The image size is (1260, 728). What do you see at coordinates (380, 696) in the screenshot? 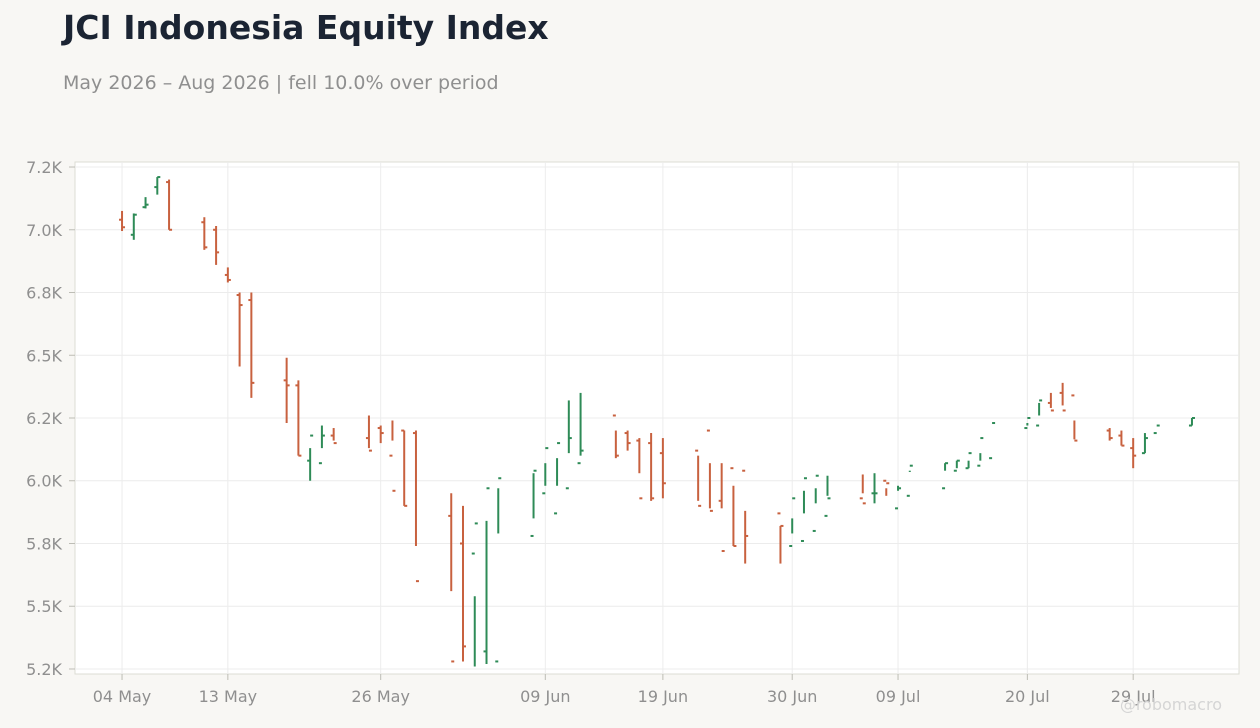
I see `x-tick-label: 26 May` at bounding box center [380, 696].